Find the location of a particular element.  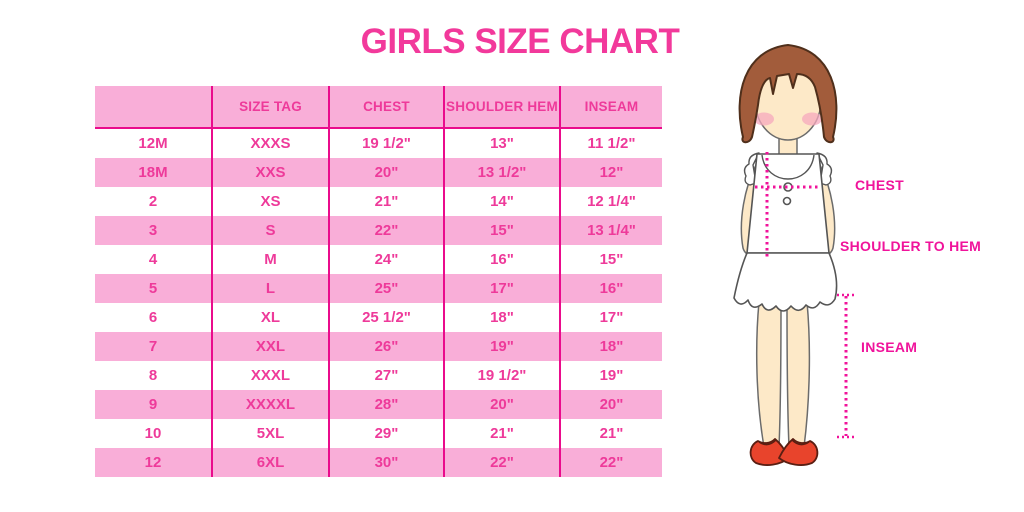

table-row: 3 S 22" 15" 13 1/4" is located at coordinates (378, 230).